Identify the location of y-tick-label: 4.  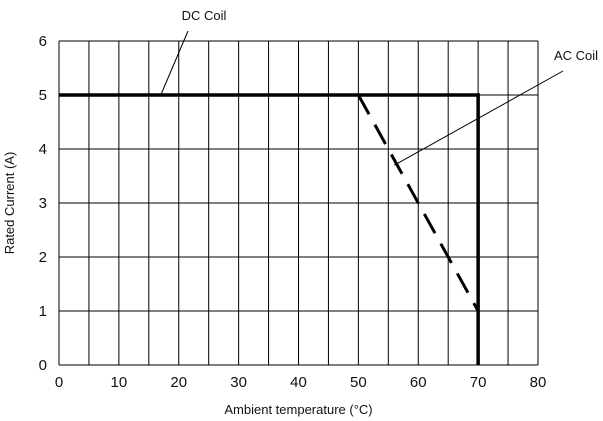
(43, 149).